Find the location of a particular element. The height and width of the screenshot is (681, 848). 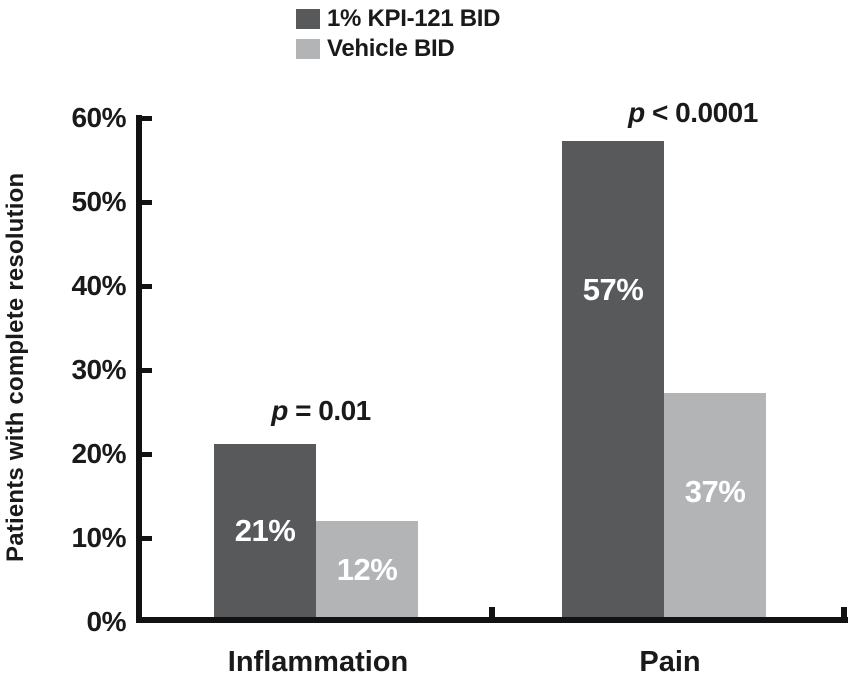

y-tick-label: 40% is located at coordinates (98, 285).